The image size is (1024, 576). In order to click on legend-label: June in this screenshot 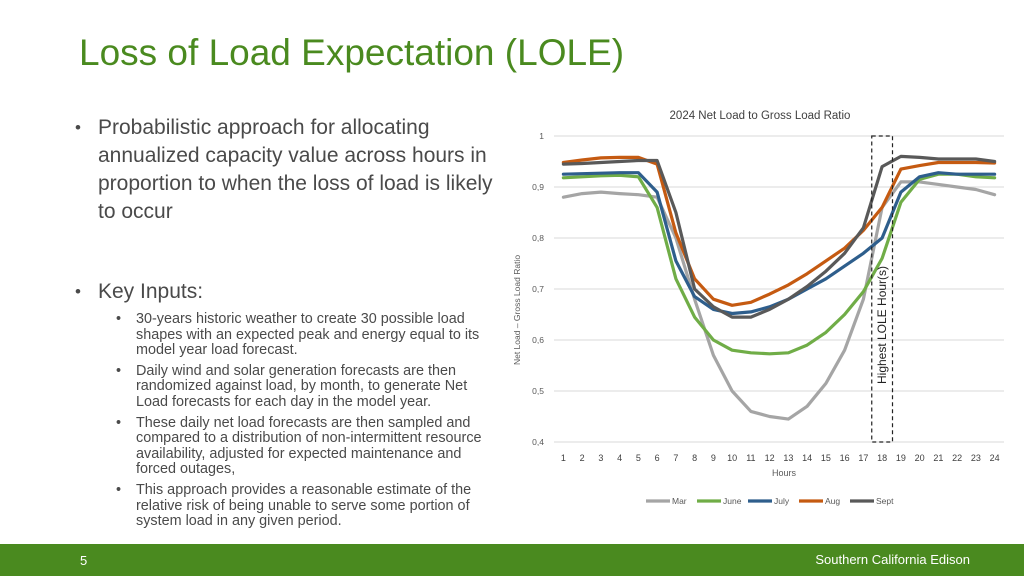, I will do `click(732, 501)`.